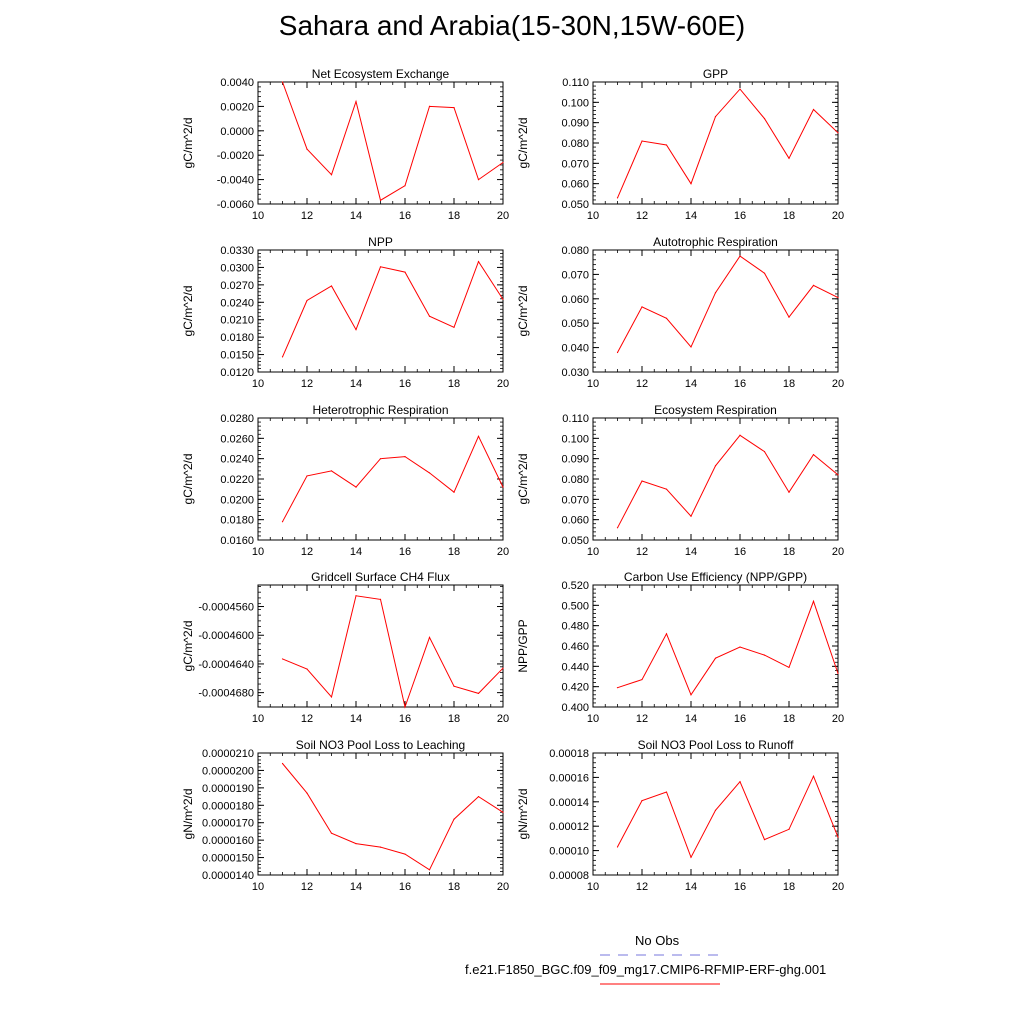 This screenshot has width=1024, height=1024. I want to click on panel-title: NPP, so click(380, 242).